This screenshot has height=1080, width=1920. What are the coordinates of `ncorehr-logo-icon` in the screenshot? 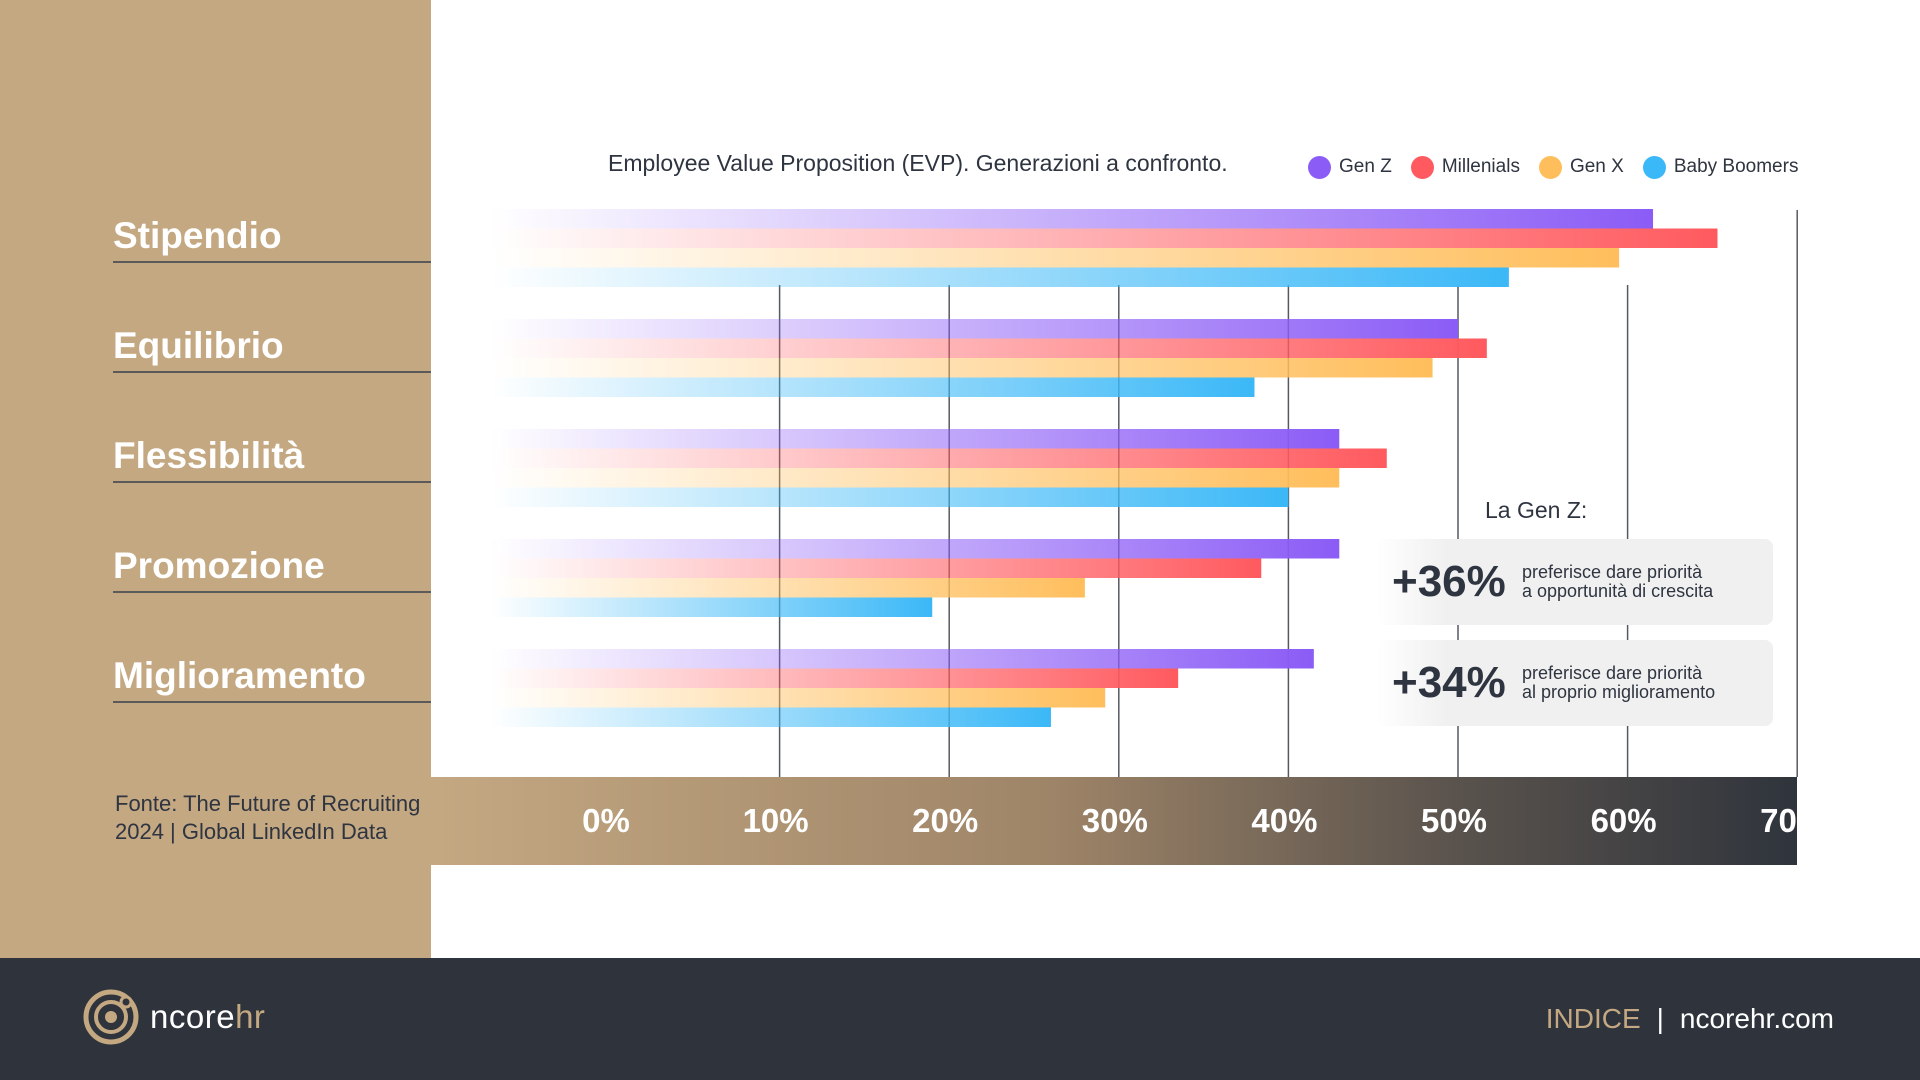 It's located at (111, 1017).